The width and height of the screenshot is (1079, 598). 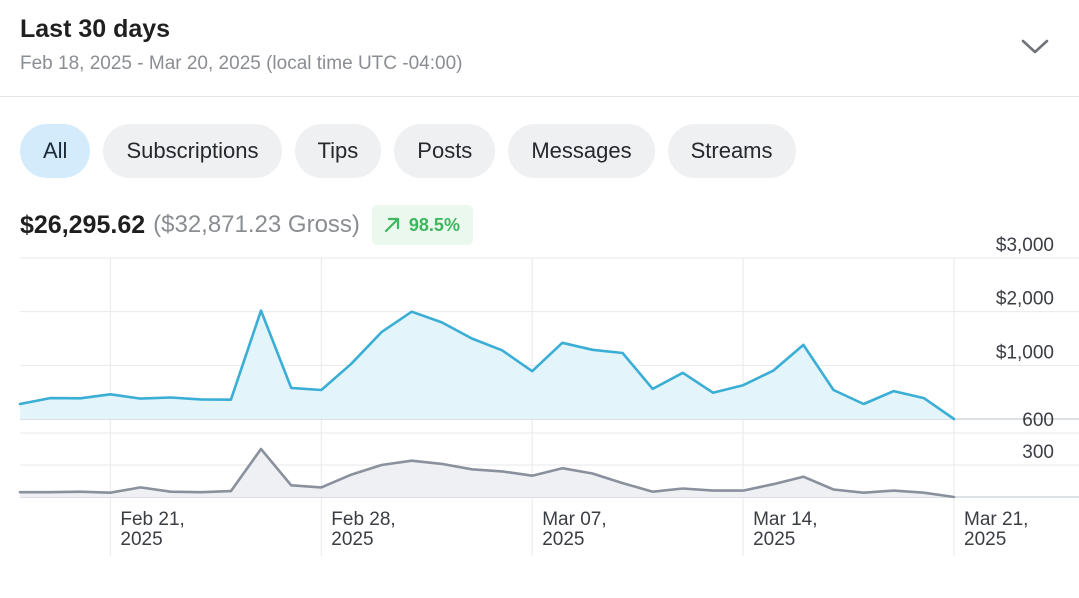 What do you see at coordinates (338, 151) in the screenshot?
I see `tab-tips: Tips` at bounding box center [338, 151].